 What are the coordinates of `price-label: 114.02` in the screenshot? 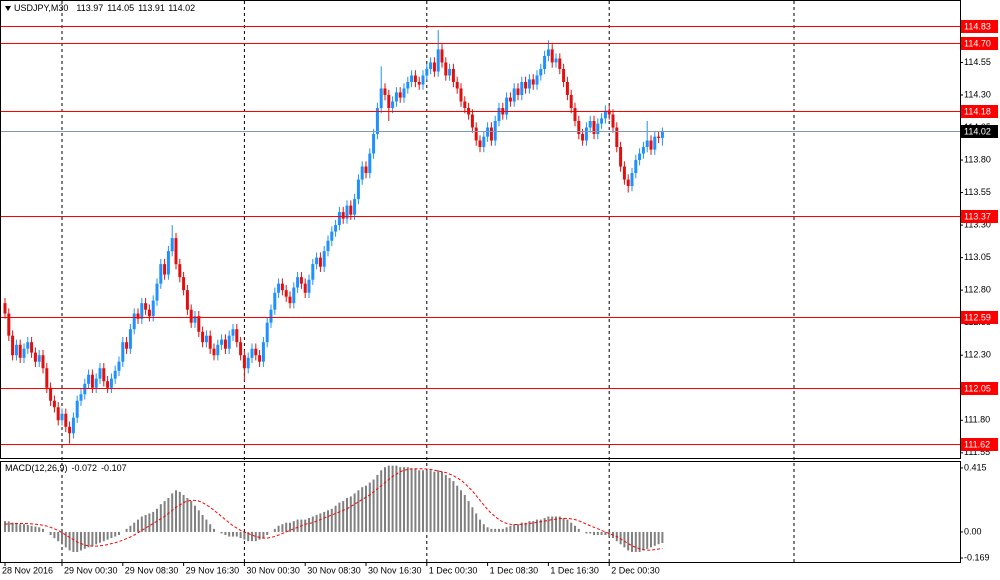 It's located at (977, 131).